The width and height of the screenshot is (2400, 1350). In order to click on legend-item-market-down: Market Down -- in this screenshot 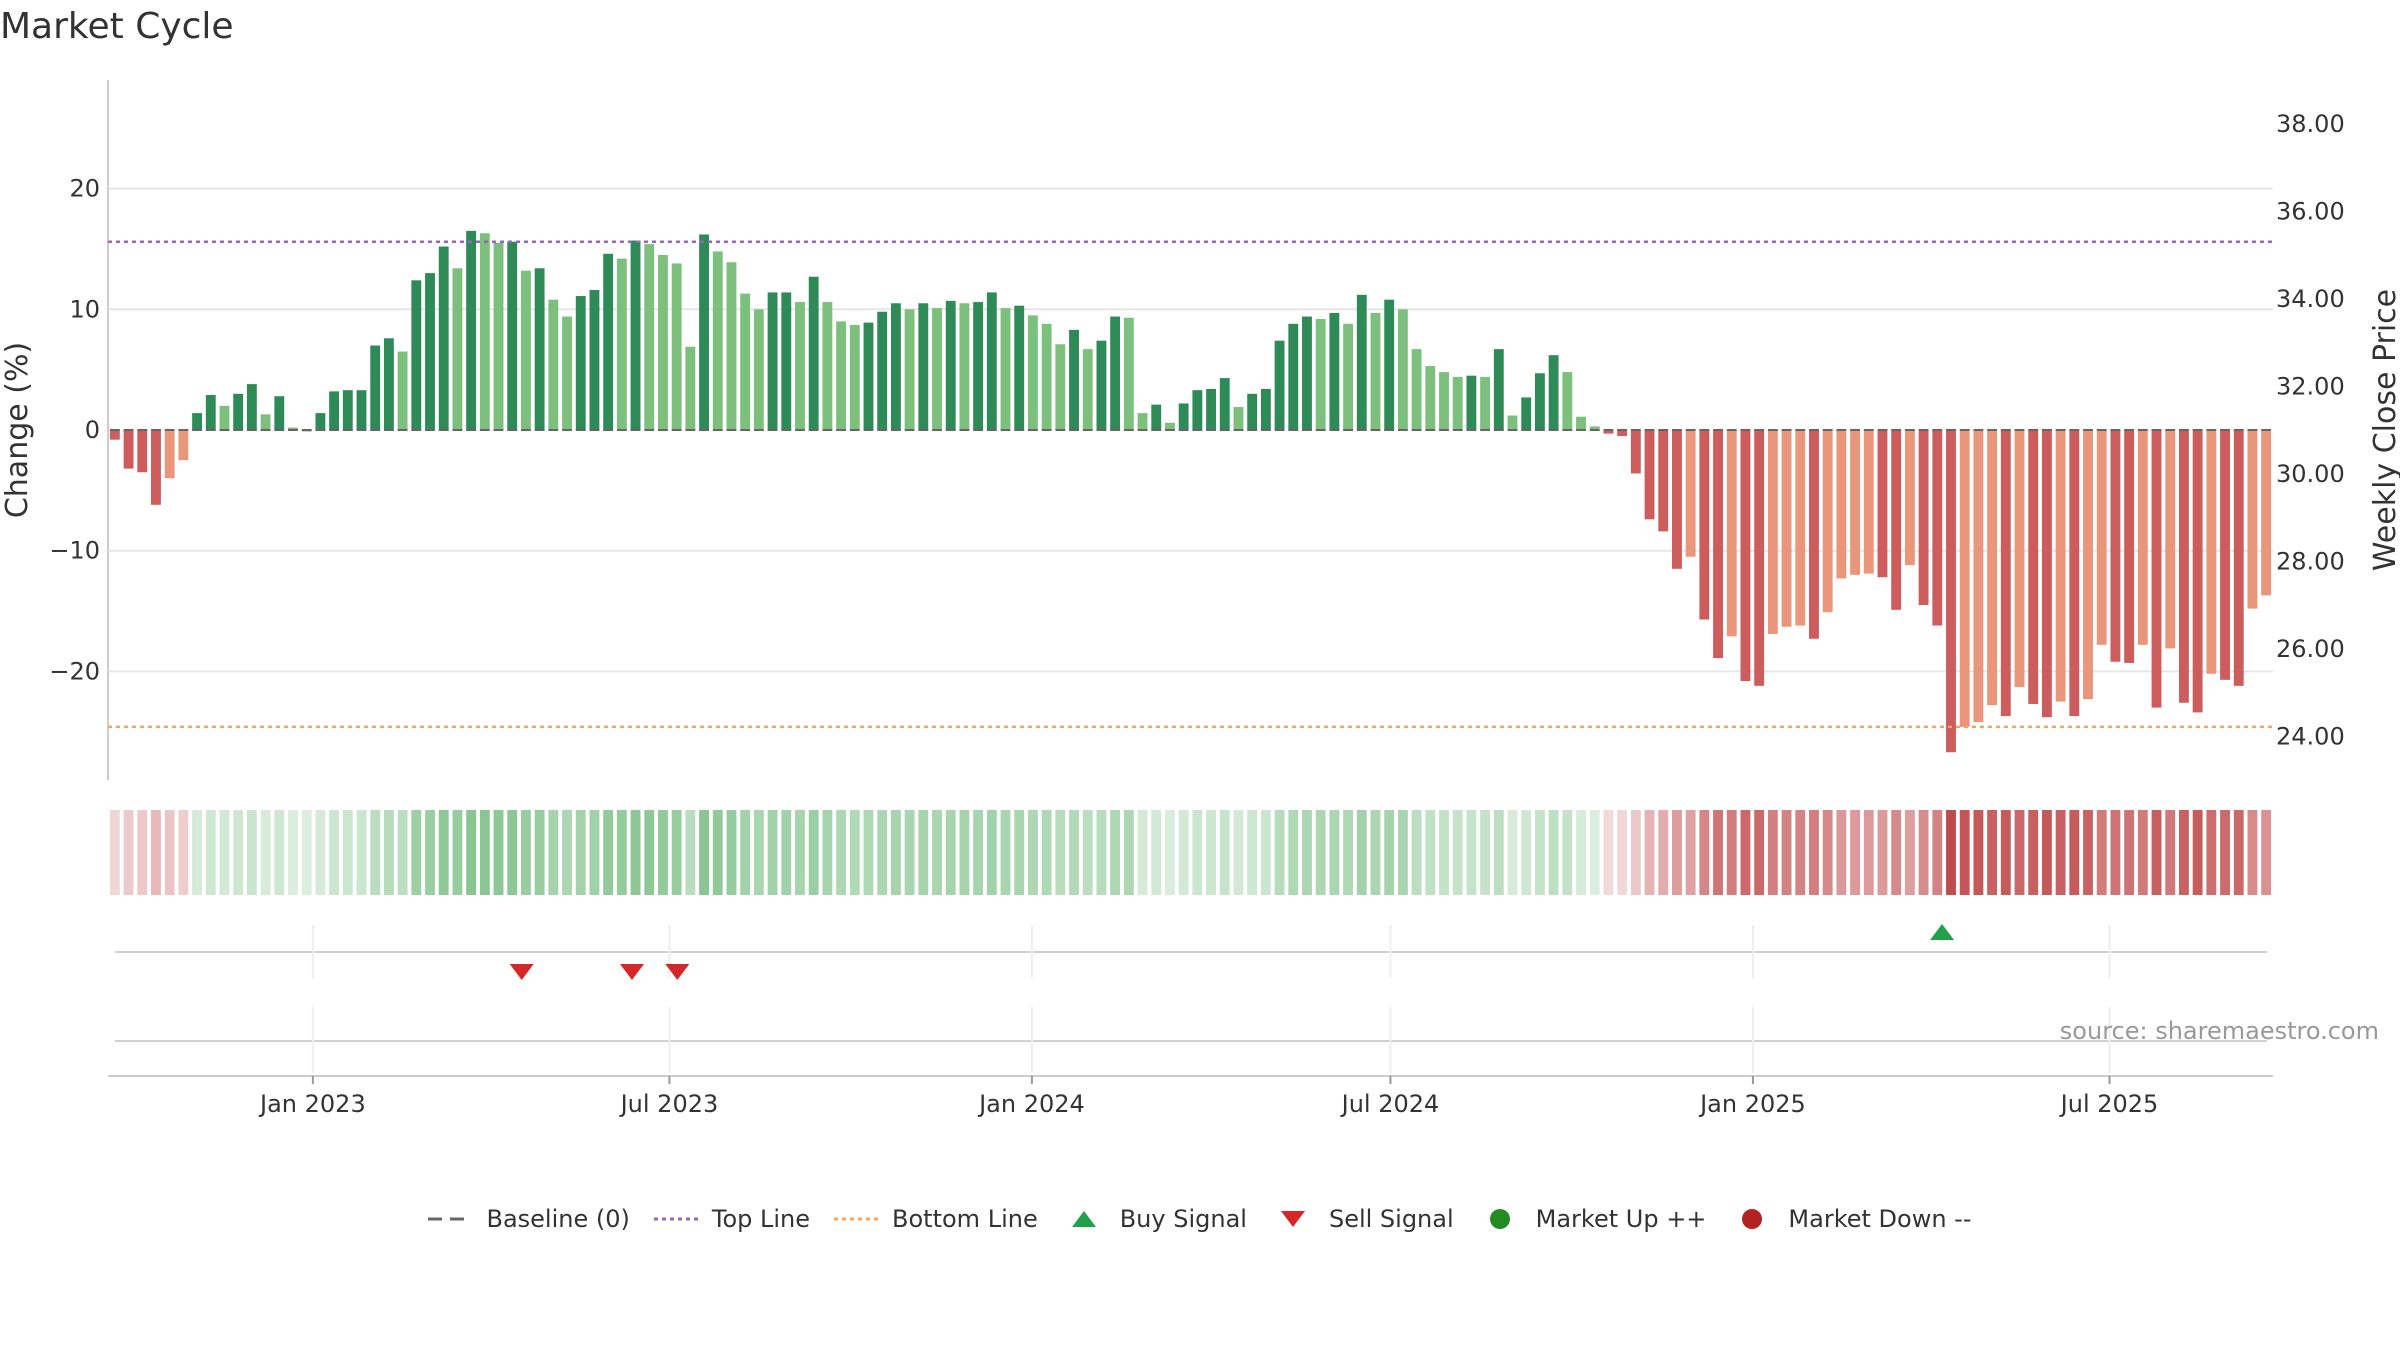, I will do `click(1851, 1219)`.